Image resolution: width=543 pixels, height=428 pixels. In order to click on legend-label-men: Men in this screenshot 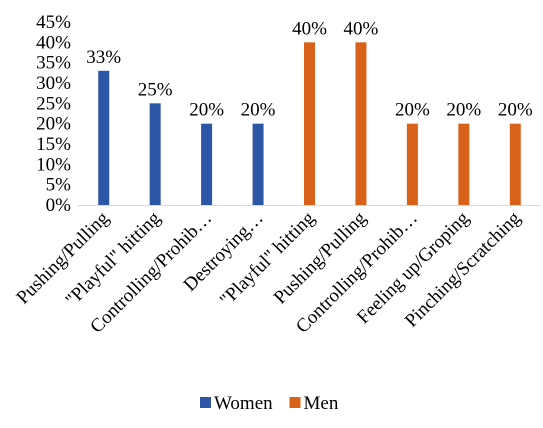, I will do `click(321, 403)`.